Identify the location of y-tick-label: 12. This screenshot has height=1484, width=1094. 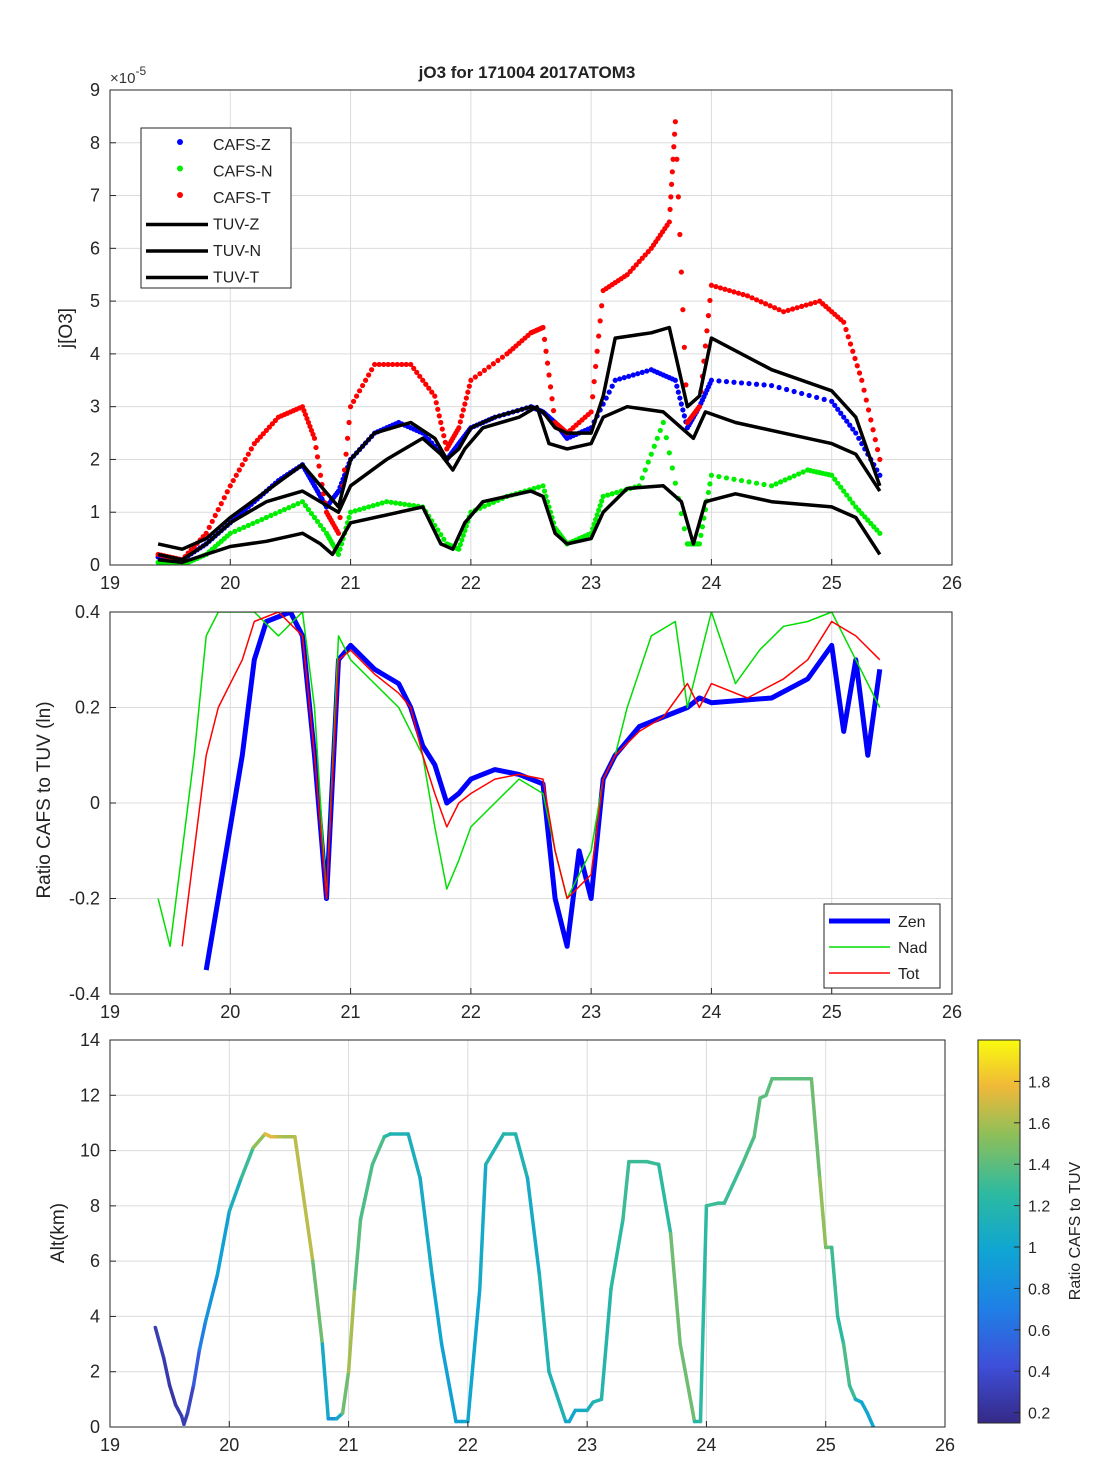
(90, 1095).